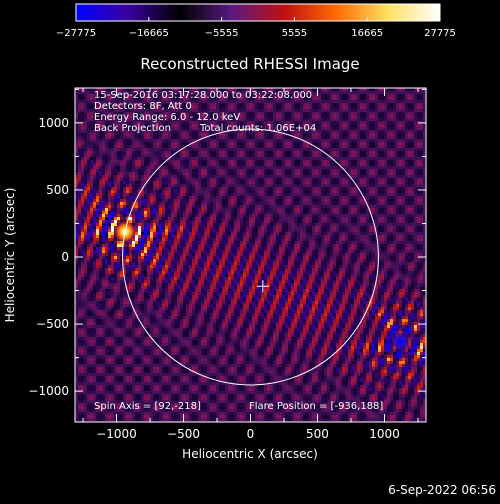 This screenshot has height=504, width=500. Describe the element at coordinates (222, 33) in the screenshot. I see `colorbar-tick-label: −5555` at that location.